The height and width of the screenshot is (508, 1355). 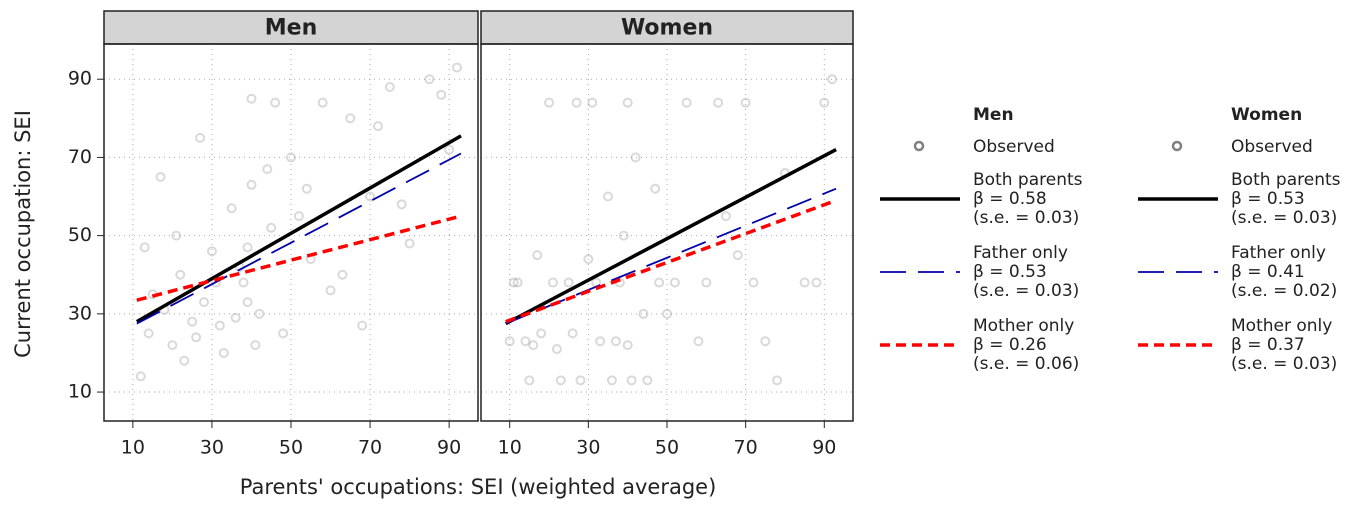 I want to click on y-tick-label: 10, so click(x=80, y=392).